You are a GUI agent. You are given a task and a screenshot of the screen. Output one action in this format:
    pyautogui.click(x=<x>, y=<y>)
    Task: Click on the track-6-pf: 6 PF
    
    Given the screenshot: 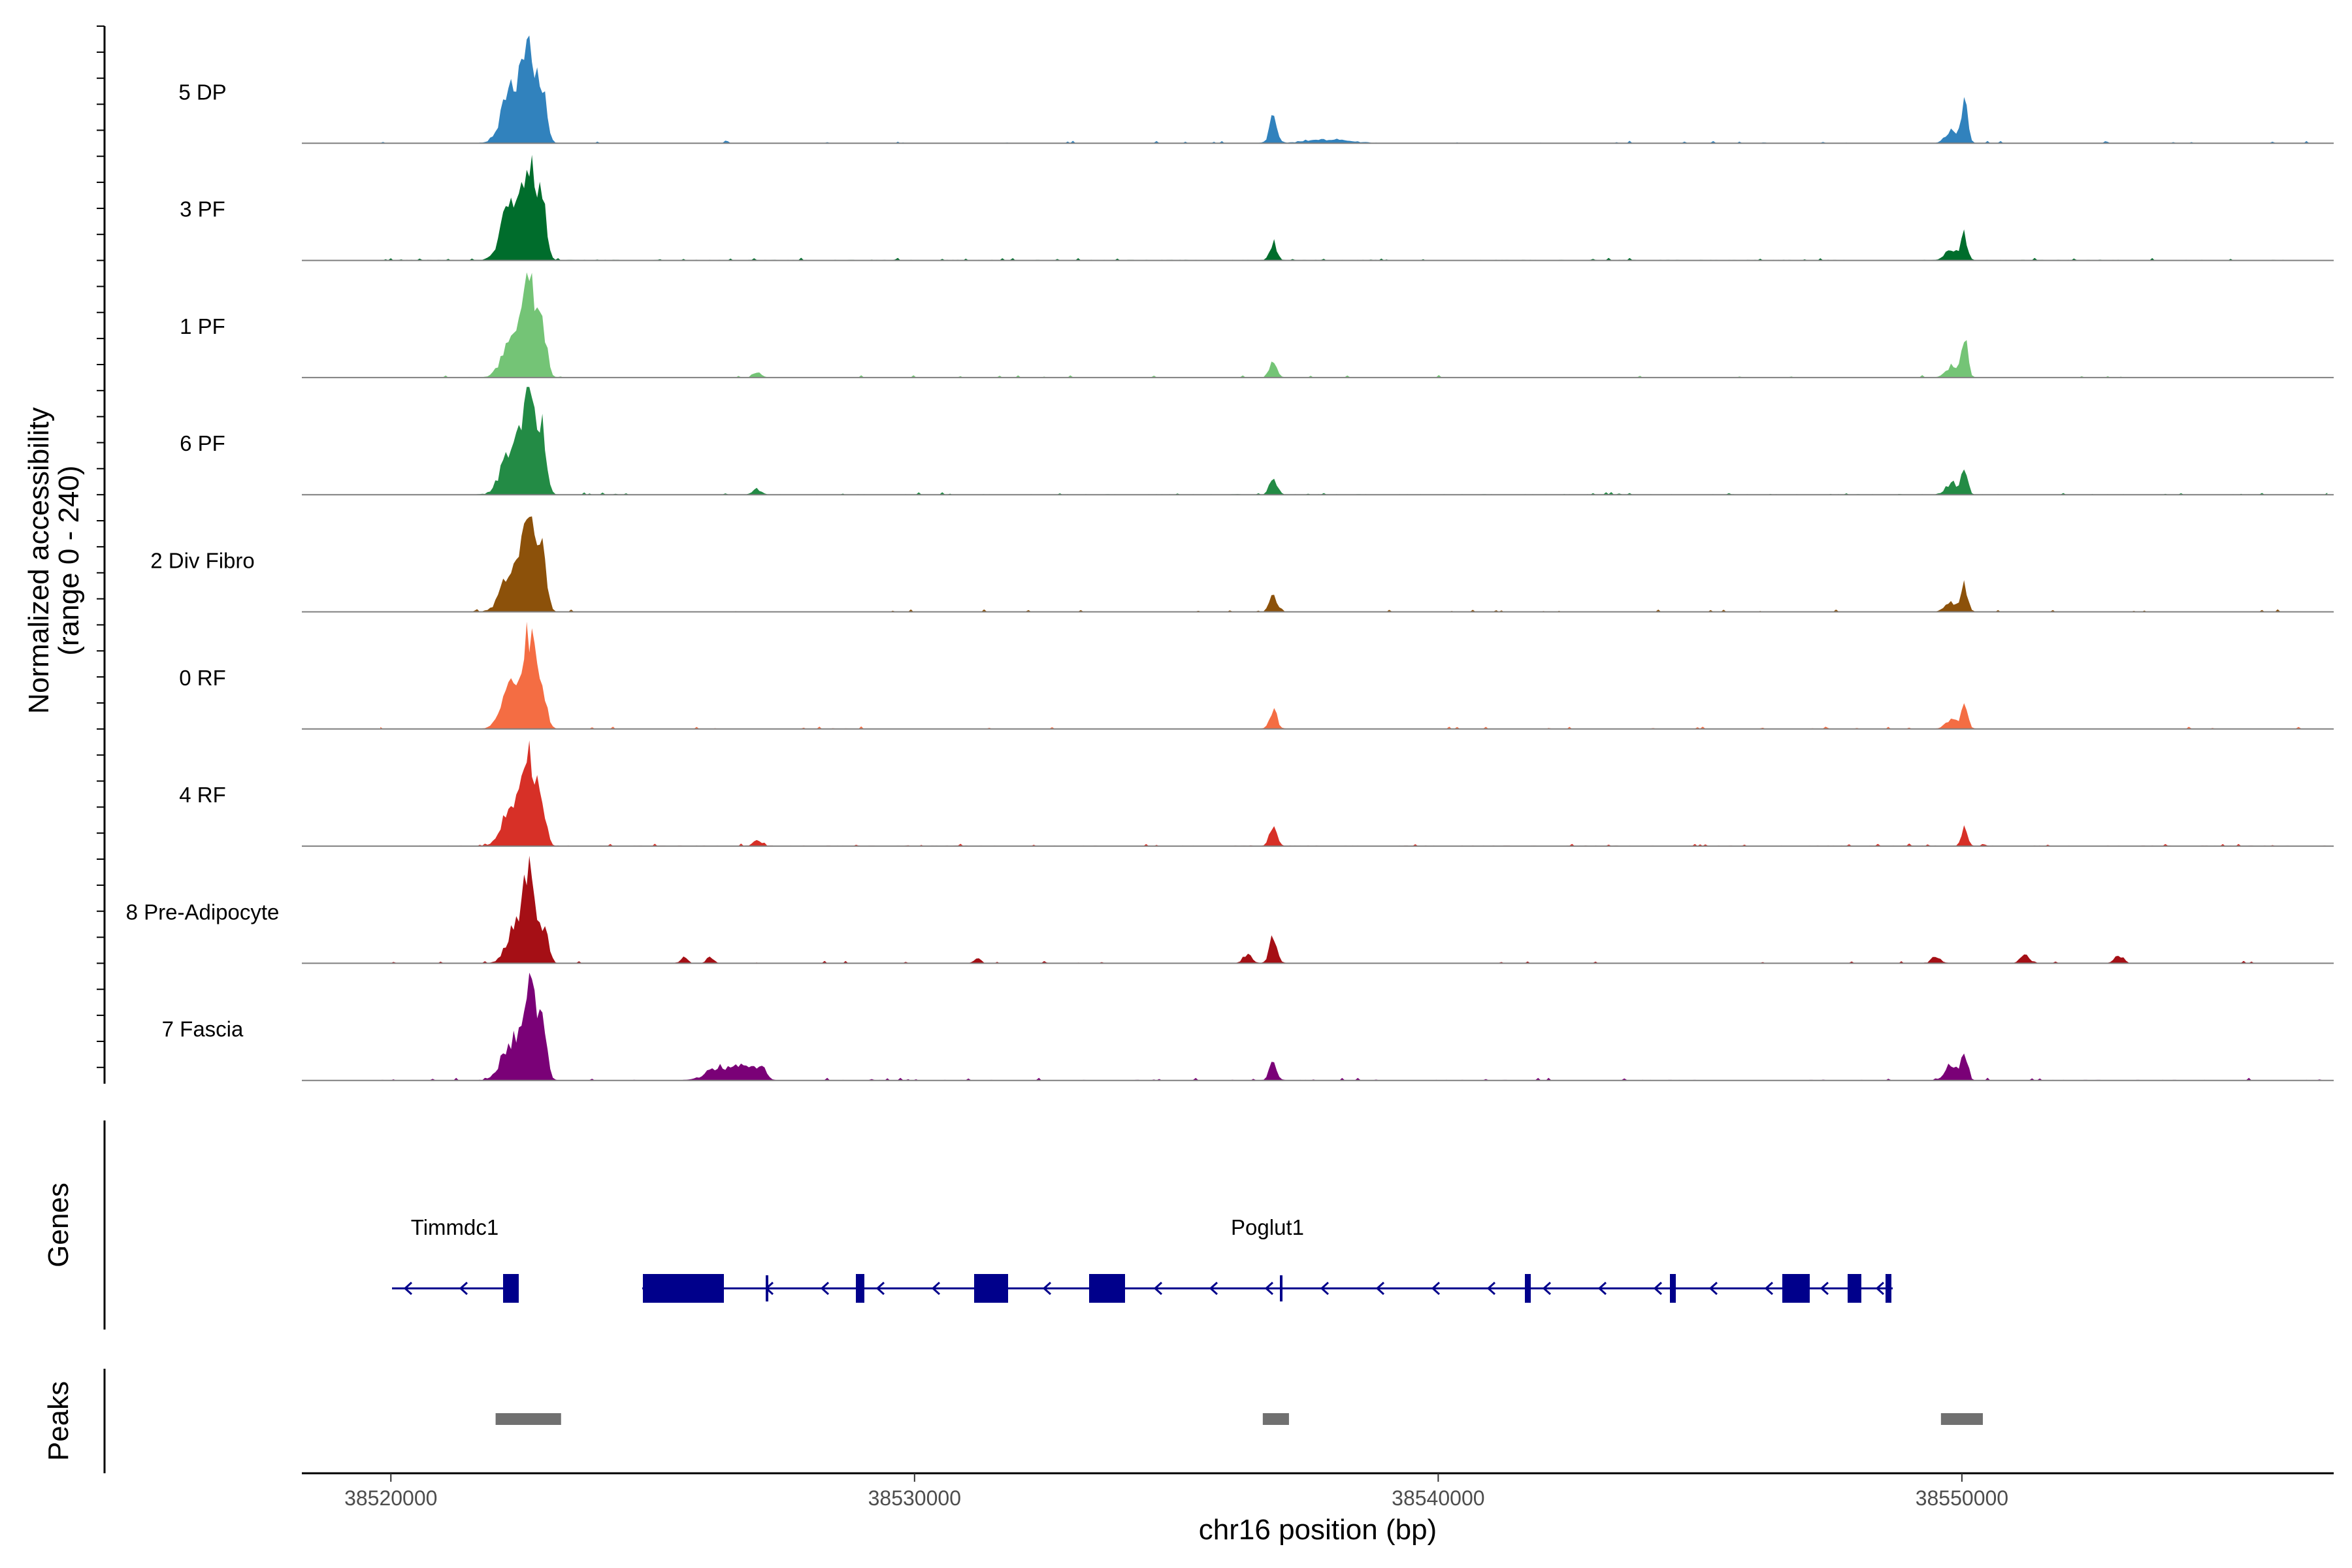 What is the action you would take?
    pyautogui.click(x=1257, y=441)
    